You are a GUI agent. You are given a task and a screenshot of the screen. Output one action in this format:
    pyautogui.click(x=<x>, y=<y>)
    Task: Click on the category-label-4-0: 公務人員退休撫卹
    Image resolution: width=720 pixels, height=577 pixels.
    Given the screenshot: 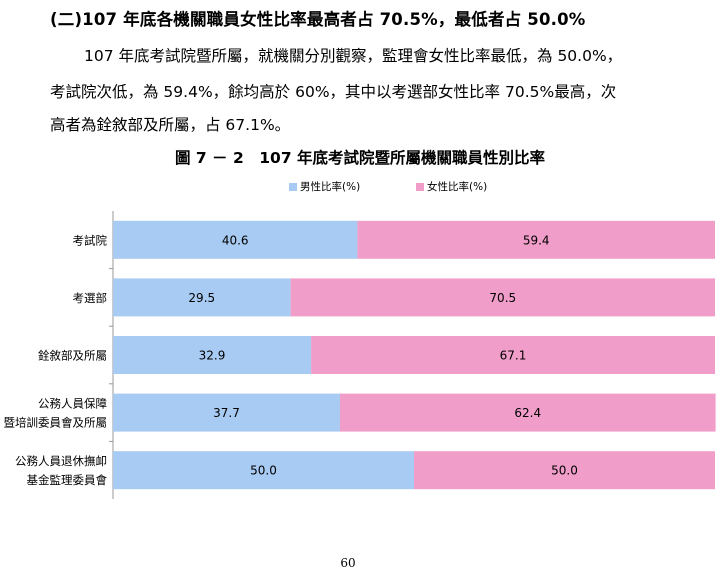 What is the action you would take?
    pyautogui.click(x=61, y=461)
    